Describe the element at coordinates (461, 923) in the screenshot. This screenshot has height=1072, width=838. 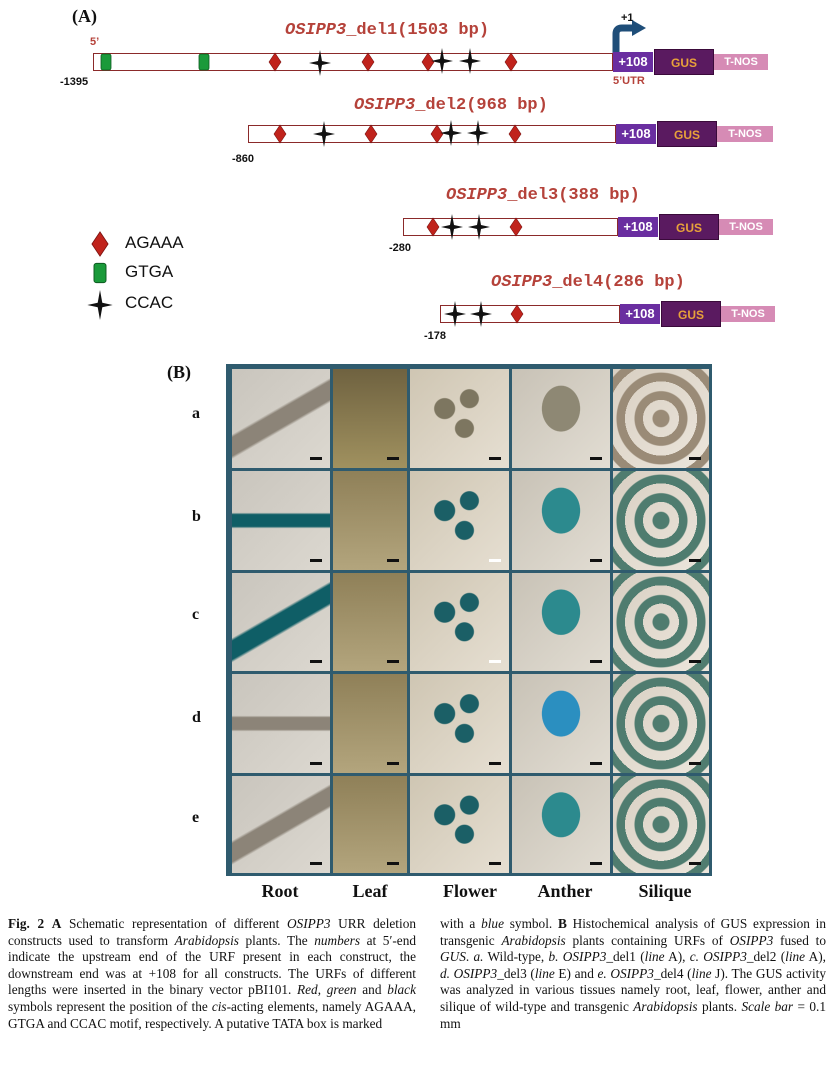
I see `caption-run: with a` at that location.